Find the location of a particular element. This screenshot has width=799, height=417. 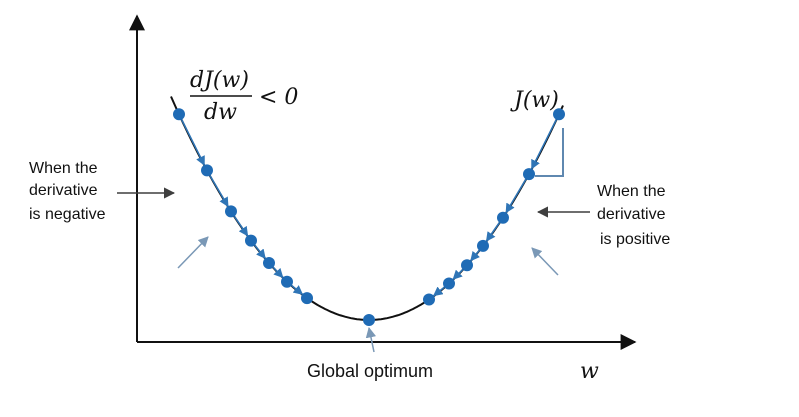

negative-derivative-note: When the derivative is negative is located at coordinates (119, 214).